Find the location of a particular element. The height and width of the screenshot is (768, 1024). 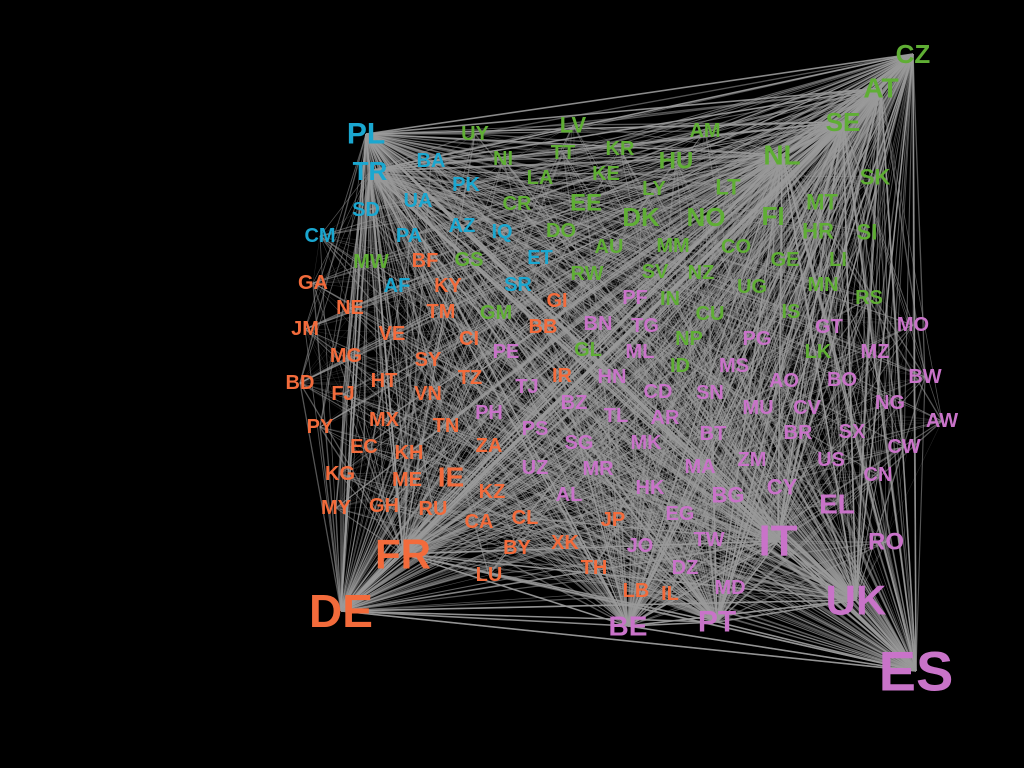

node-label-mg: MG is located at coordinates (346, 356).